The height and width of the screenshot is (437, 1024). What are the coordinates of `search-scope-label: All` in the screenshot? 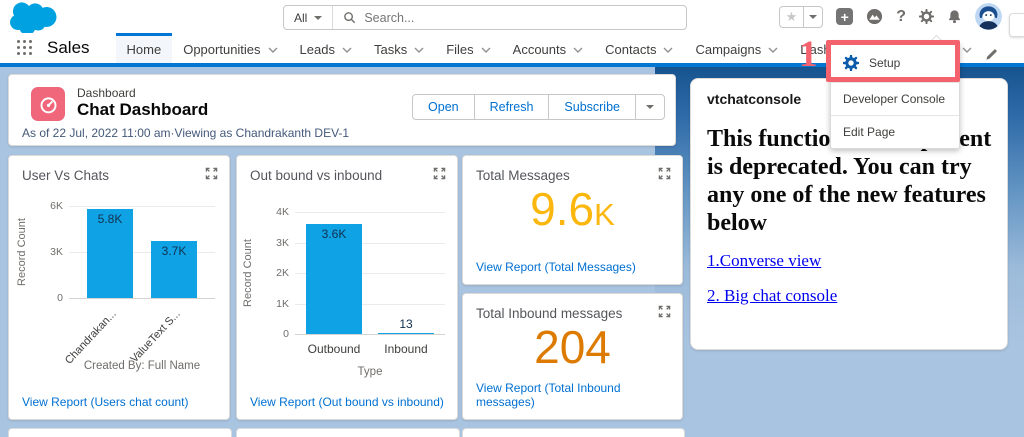 It's located at (301, 17).